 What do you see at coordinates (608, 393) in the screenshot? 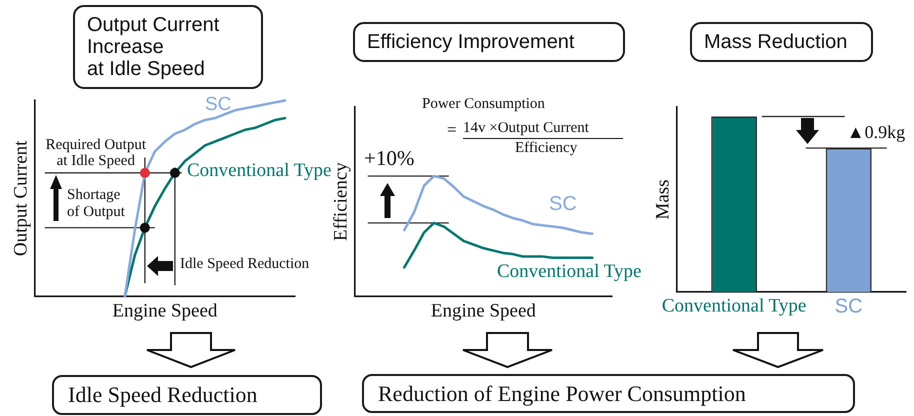
I see `text: Reduction of Engine Power Consumption` at bounding box center [608, 393].